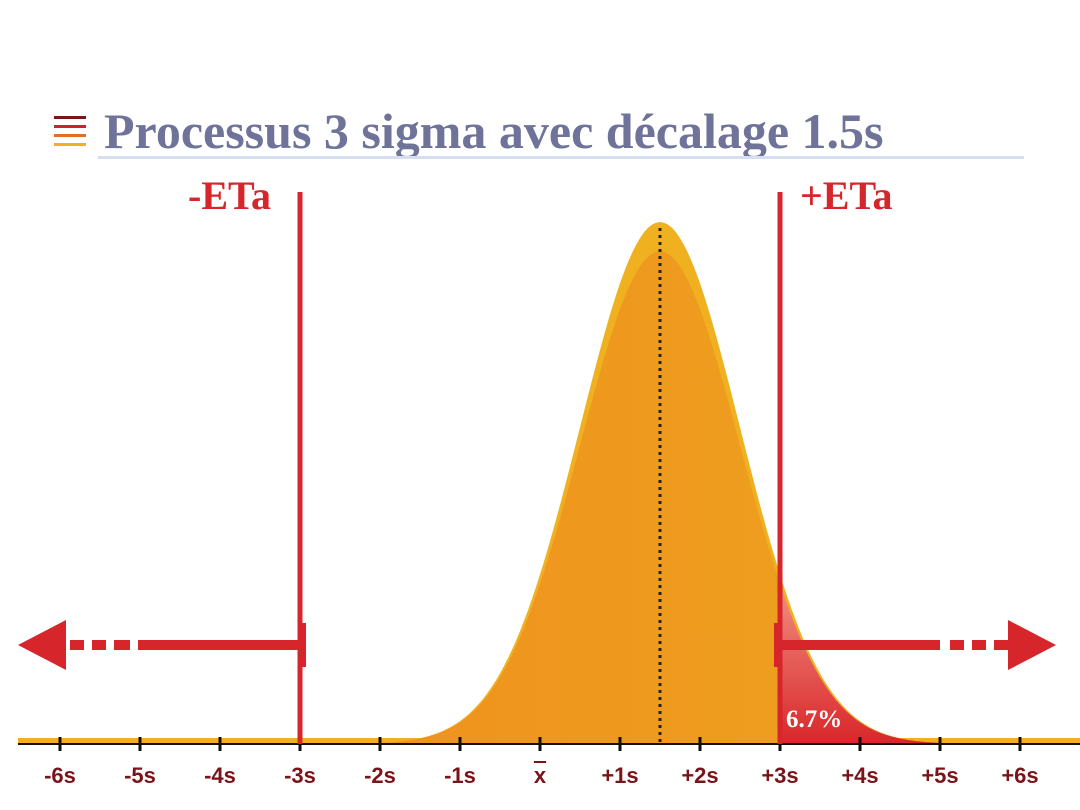 Image resolution: width=1080 pixels, height=810 pixels. I want to click on tick-label: -5s, so click(140, 775).